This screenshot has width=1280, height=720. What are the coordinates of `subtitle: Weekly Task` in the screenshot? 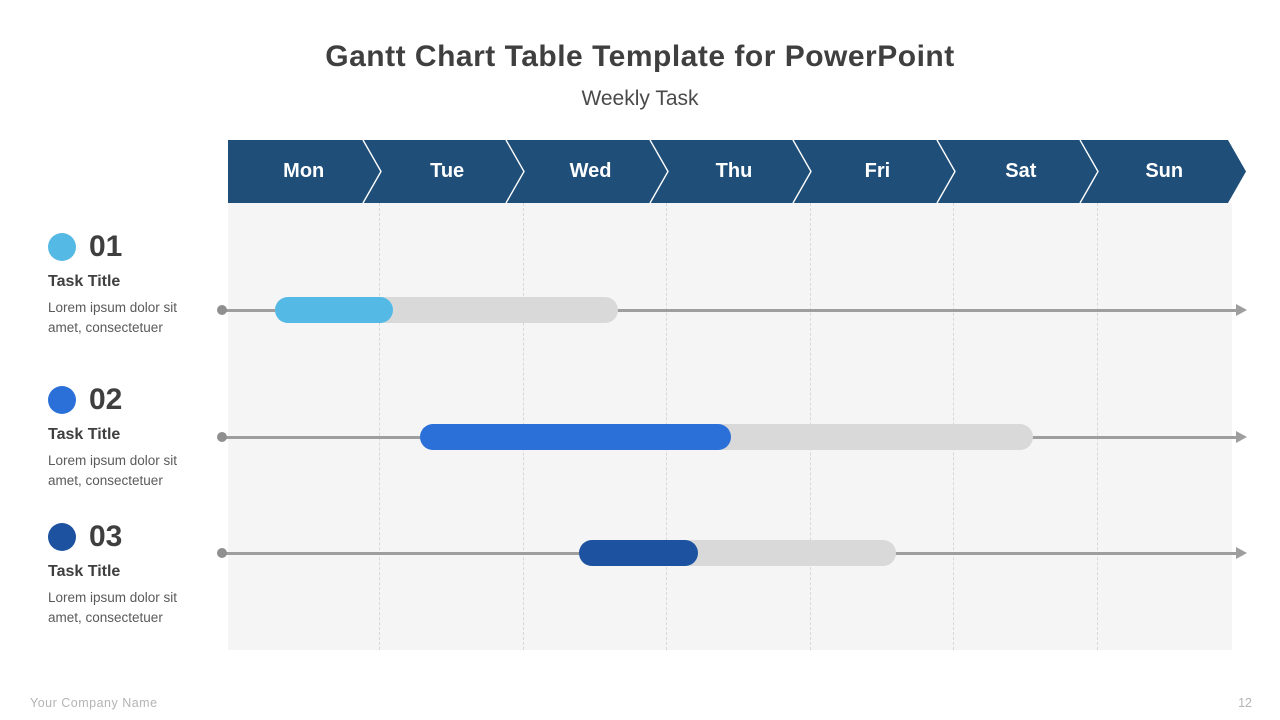 It's located at (640, 98).